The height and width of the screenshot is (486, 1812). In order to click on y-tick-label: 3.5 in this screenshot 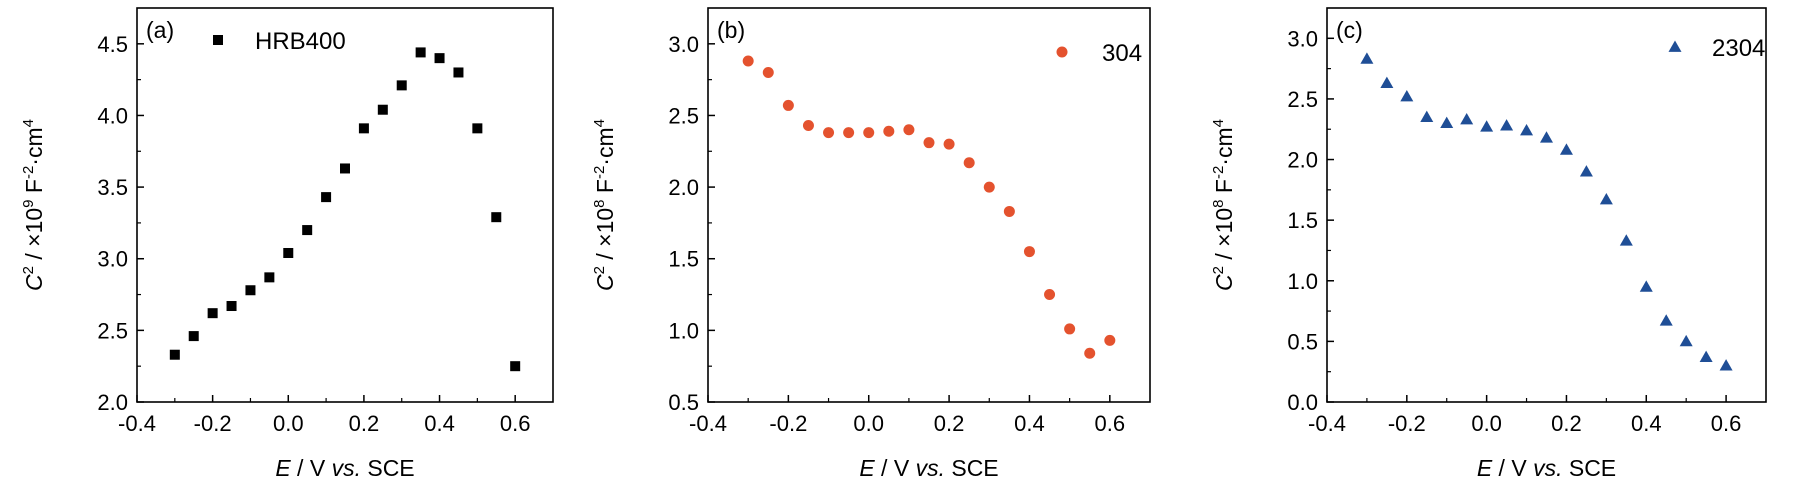, I will do `click(112, 187)`.